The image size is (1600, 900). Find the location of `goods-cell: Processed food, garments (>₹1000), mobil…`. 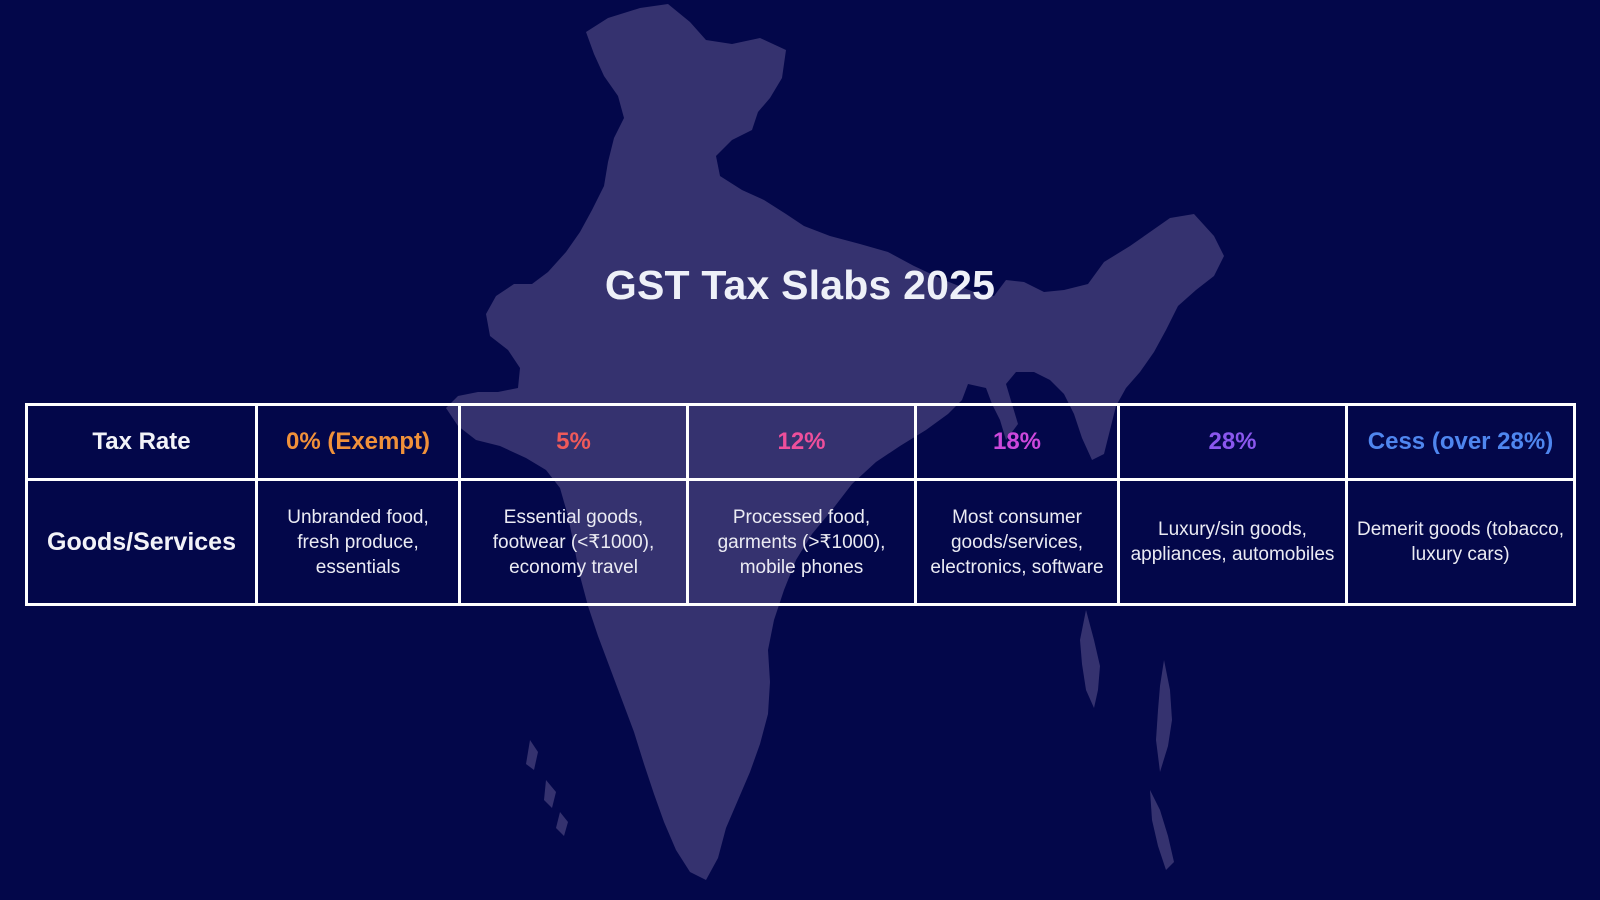

goods-cell: Processed food, garments (>₹1000), mobil… is located at coordinates (801, 542).